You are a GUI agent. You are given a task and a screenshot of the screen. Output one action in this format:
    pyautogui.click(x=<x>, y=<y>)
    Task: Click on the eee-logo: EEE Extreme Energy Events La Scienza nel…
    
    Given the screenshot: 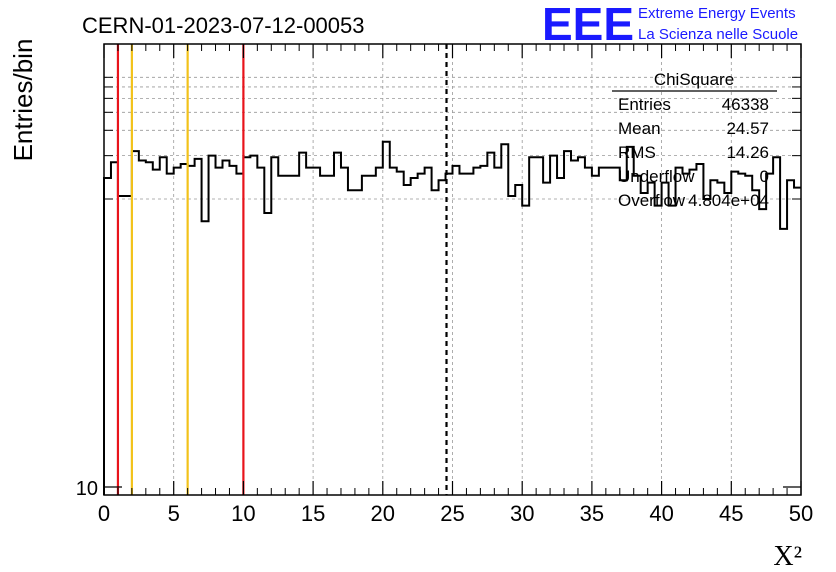 What is the action you would take?
    pyautogui.click(x=670, y=25)
    